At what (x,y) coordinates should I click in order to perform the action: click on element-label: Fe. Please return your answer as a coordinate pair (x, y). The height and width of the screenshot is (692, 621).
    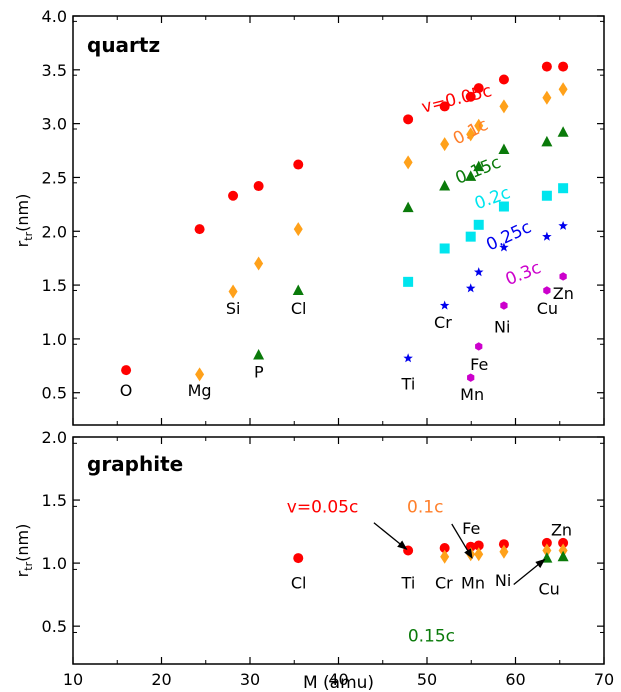
    Looking at the image, I should click on (471, 528).